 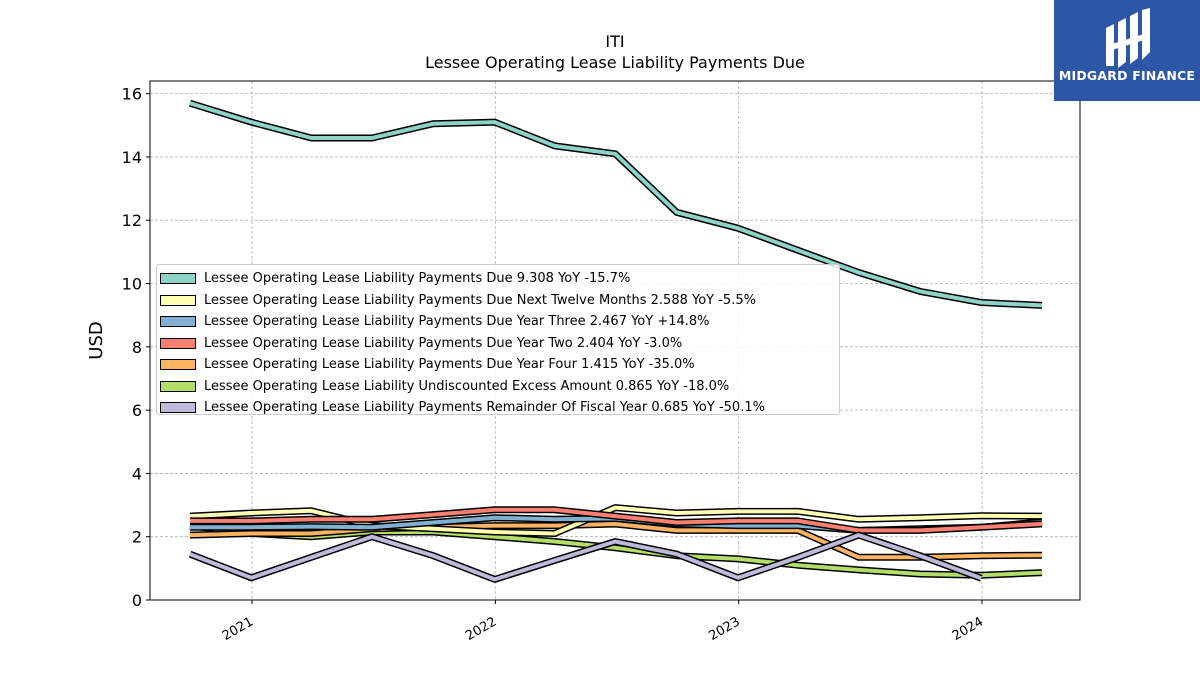 I want to click on logo-text: MIDGARD FINANCE, so click(x=1127, y=75).